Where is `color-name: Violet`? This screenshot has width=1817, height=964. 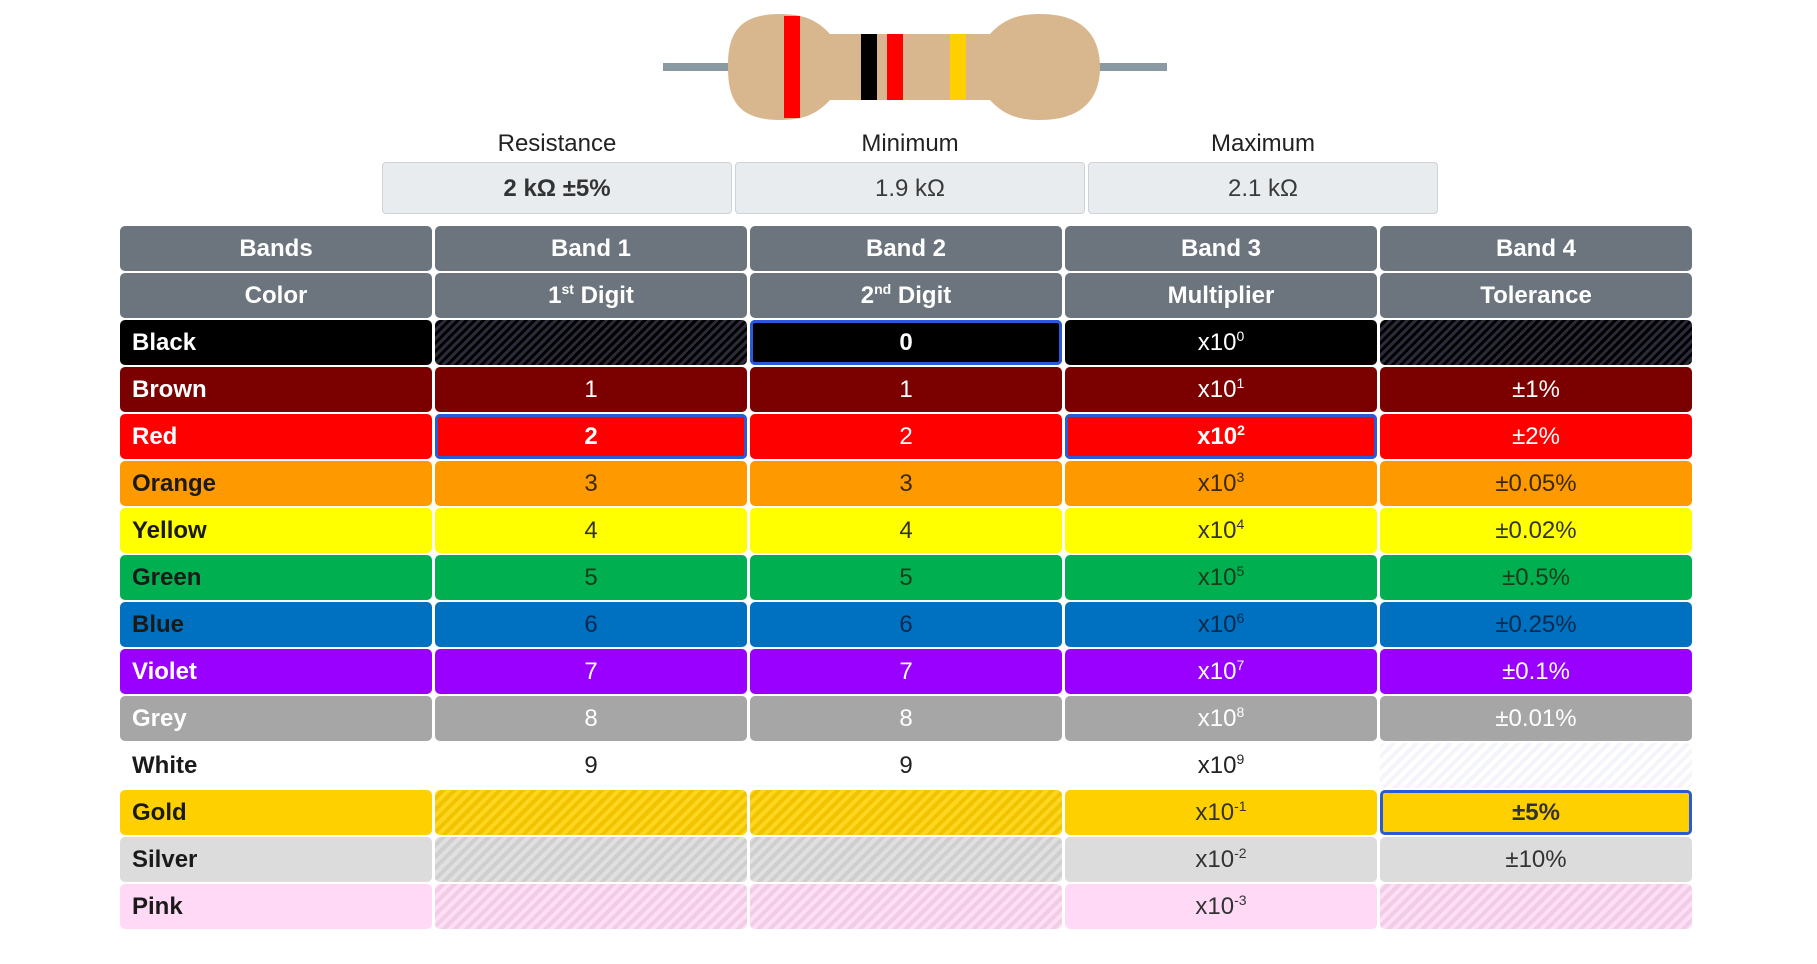 color-name: Violet is located at coordinates (276, 671).